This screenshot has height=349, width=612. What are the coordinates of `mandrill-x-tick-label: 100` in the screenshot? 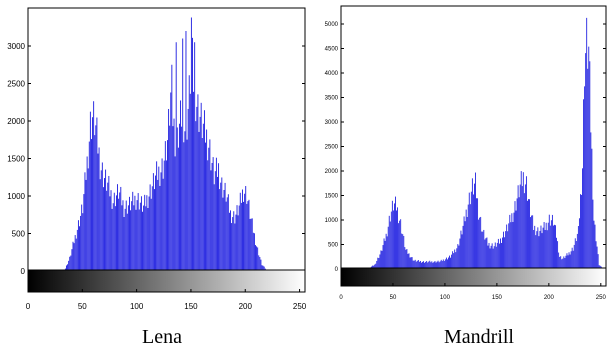 It's located at (445, 298).